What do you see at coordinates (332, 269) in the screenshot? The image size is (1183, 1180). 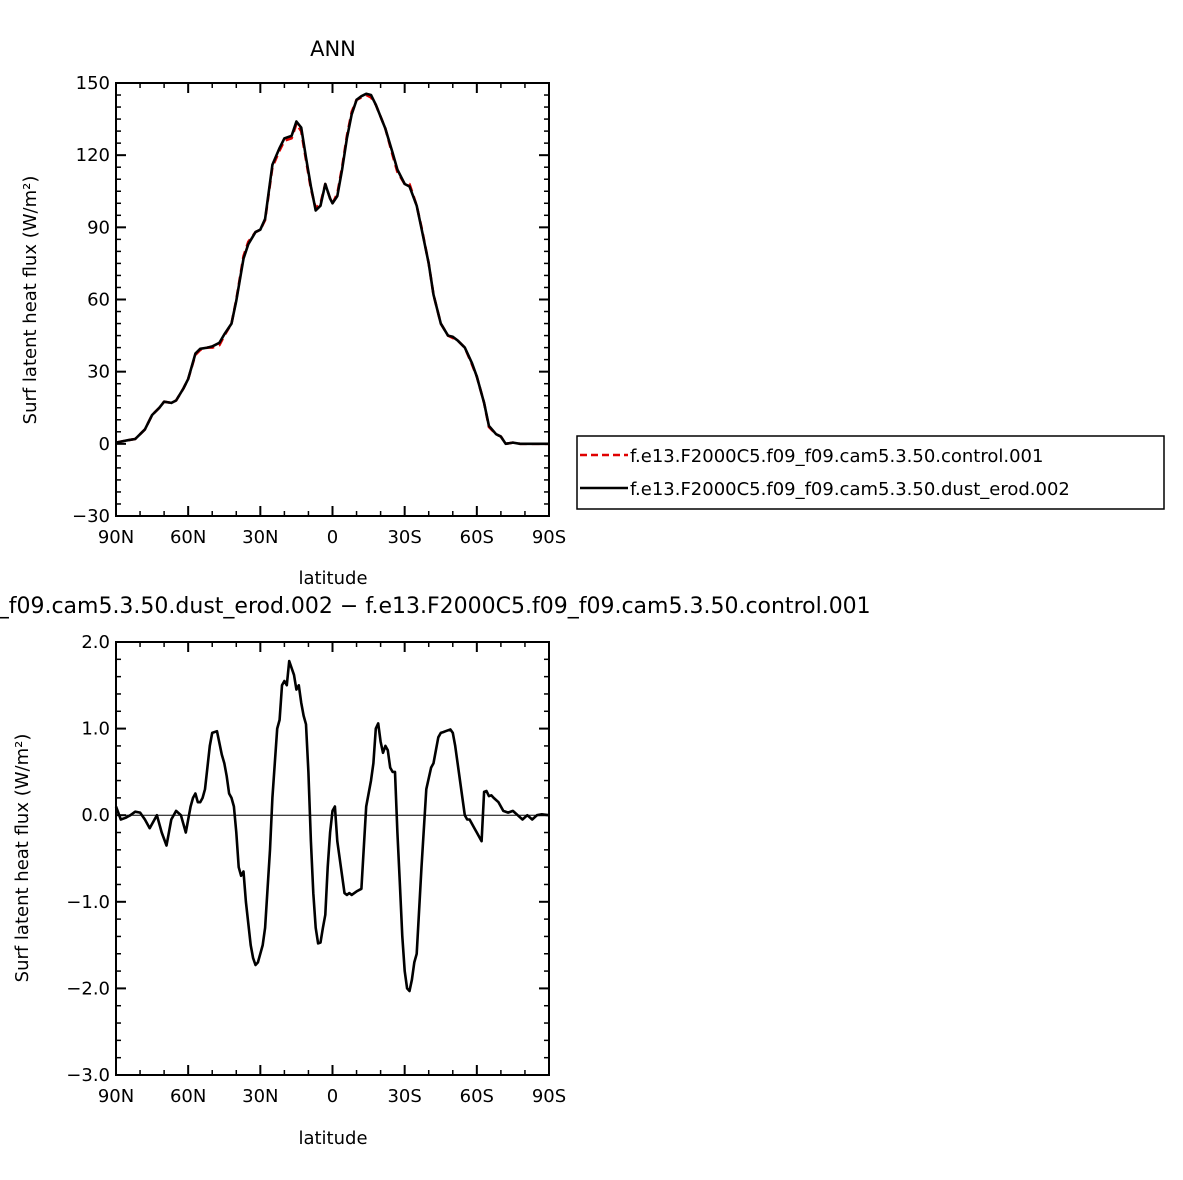 I see `series-line-dust-erod` at bounding box center [332, 269].